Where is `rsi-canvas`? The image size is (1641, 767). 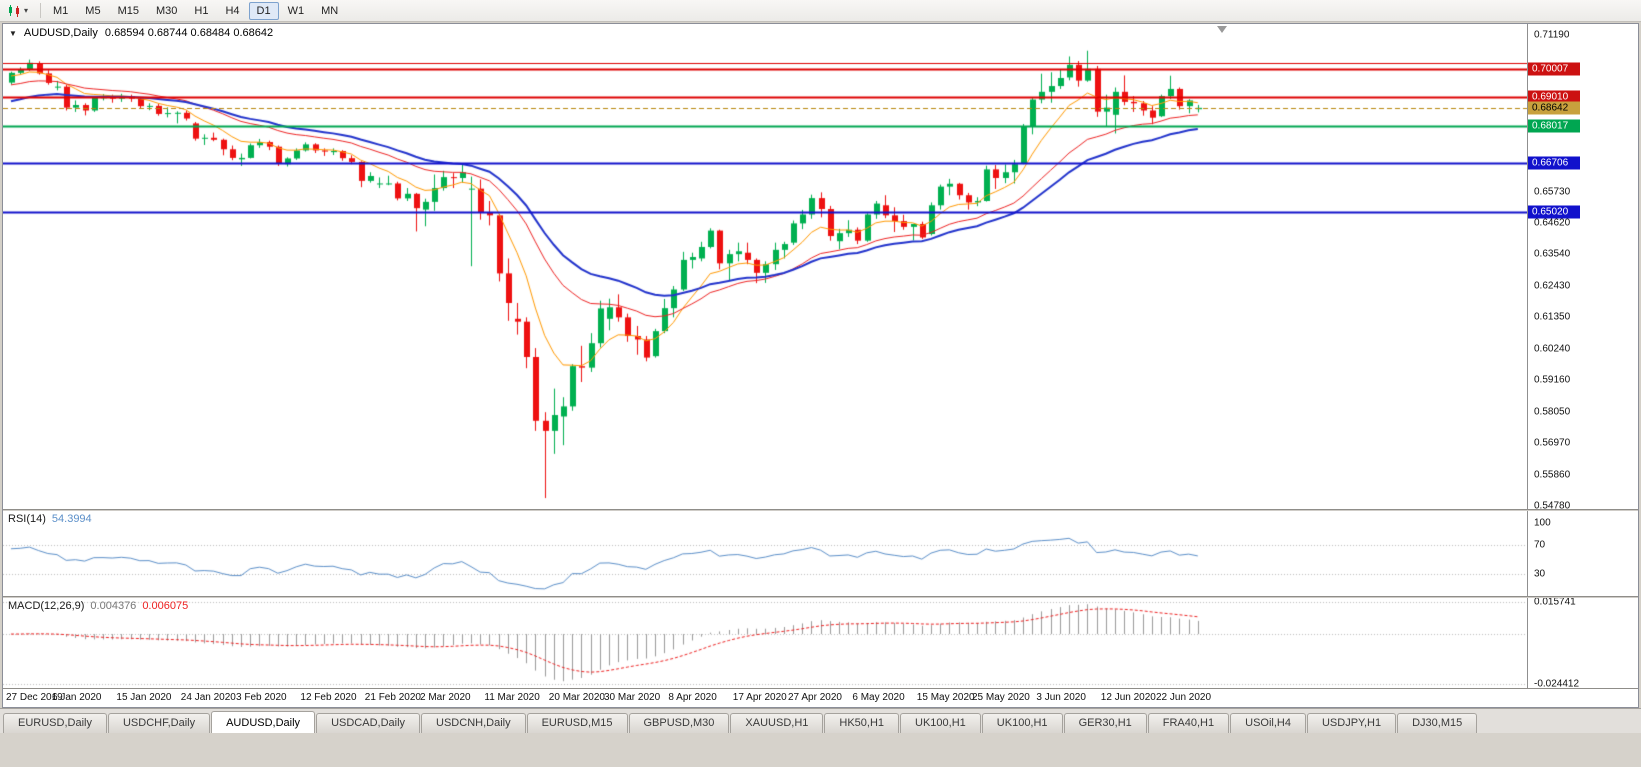 rsi-canvas is located at coordinates (765, 553).